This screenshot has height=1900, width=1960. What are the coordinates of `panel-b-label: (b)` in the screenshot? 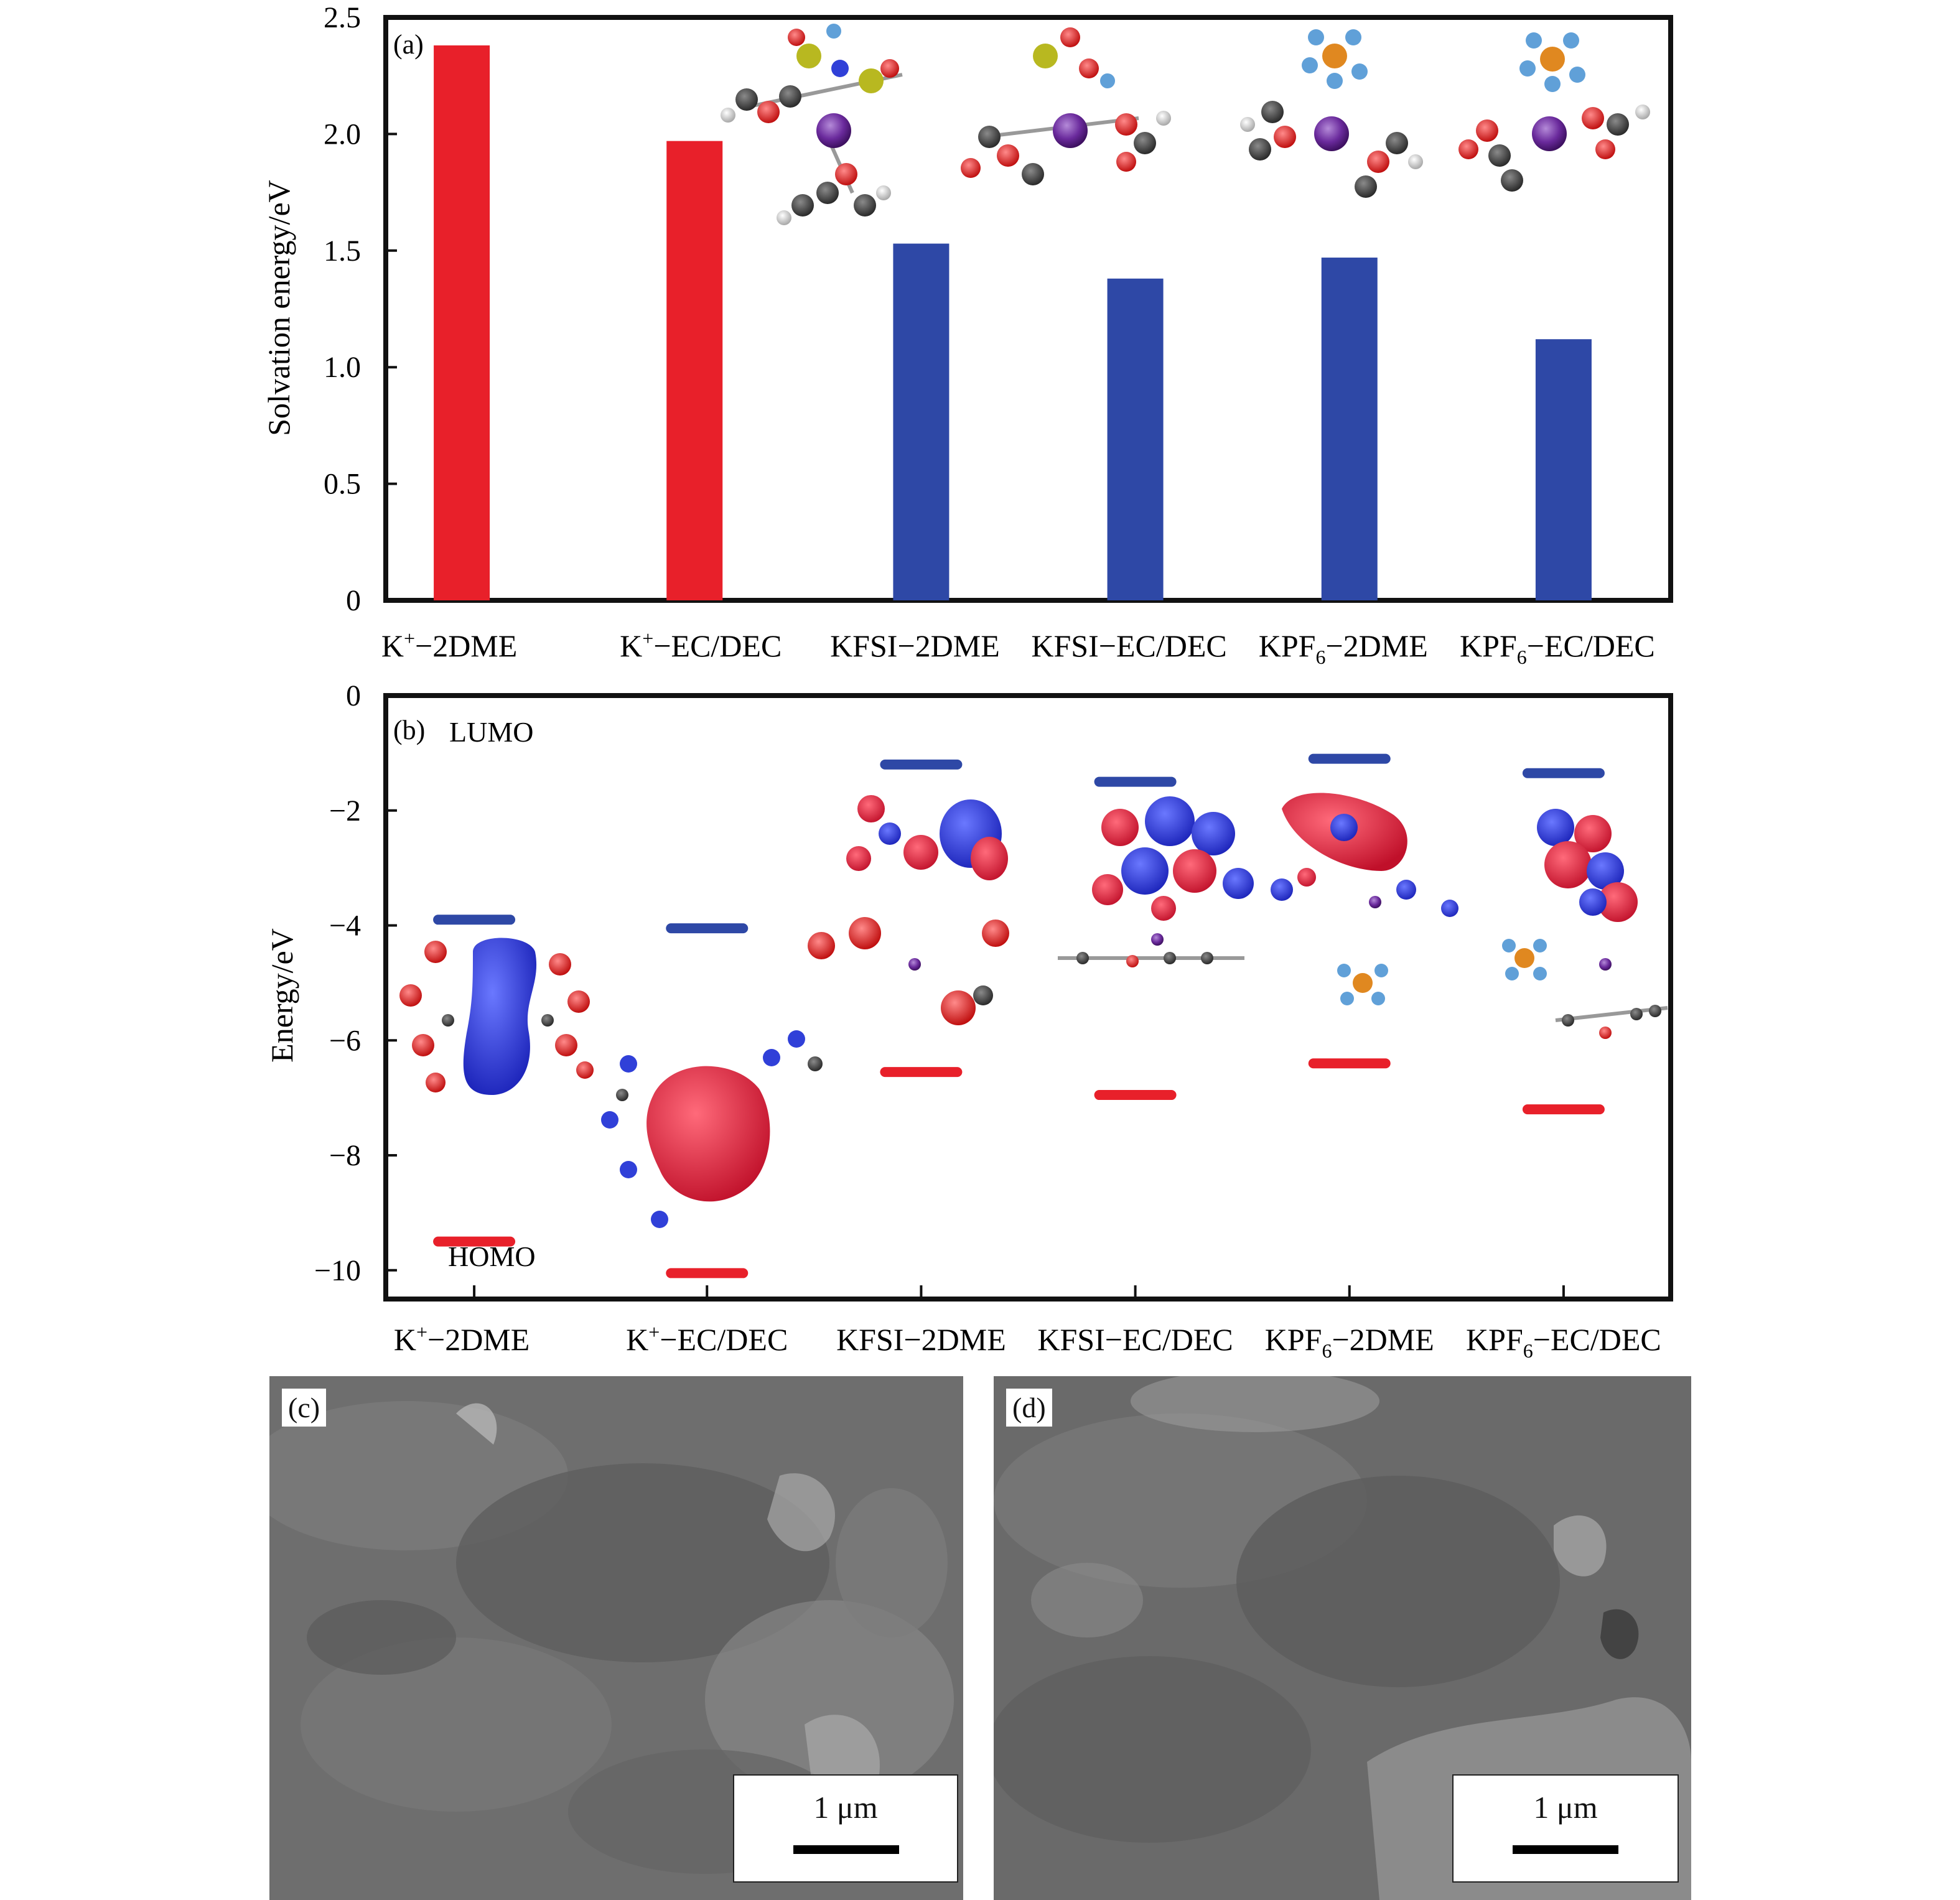 It's located at (409, 730).